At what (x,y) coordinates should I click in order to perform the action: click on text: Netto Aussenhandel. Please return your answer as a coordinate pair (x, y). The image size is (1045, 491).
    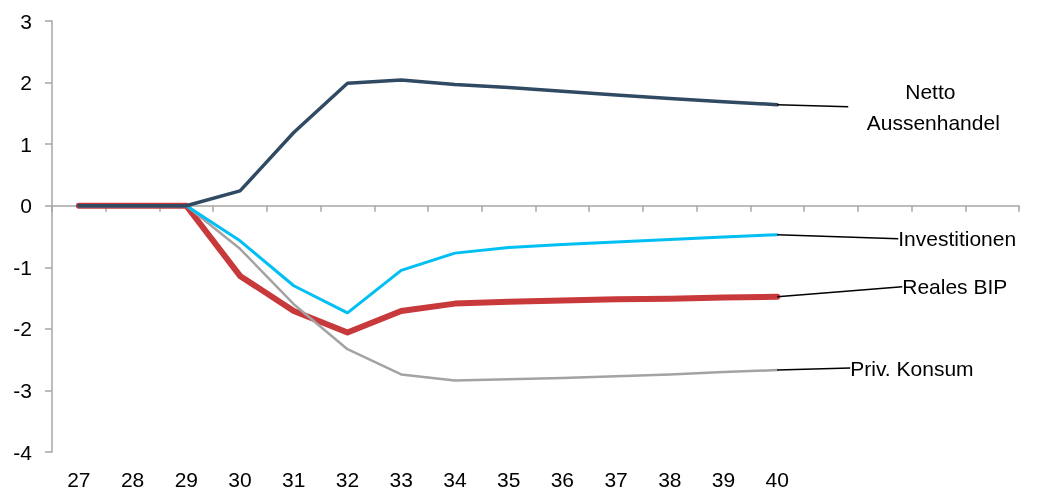
    Looking at the image, I should click on (933, 106).